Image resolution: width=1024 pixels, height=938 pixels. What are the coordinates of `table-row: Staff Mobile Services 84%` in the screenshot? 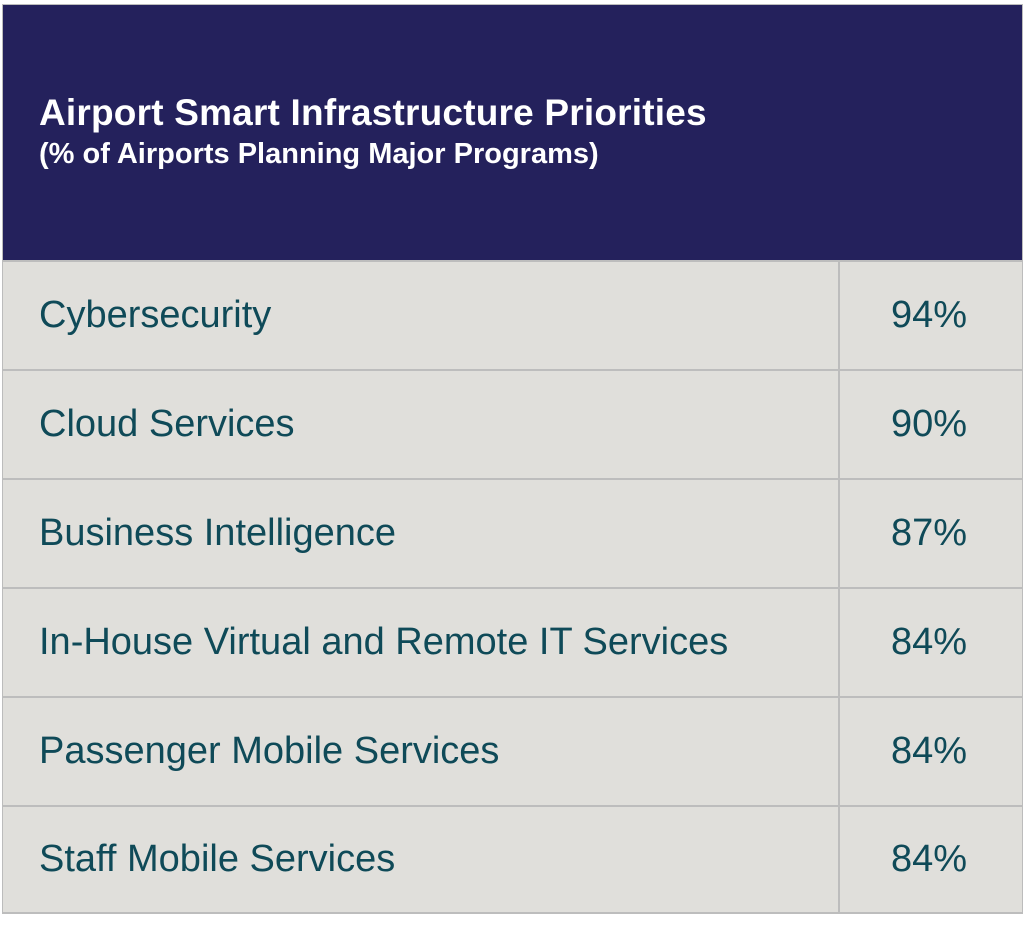 It's located at (512, 859).